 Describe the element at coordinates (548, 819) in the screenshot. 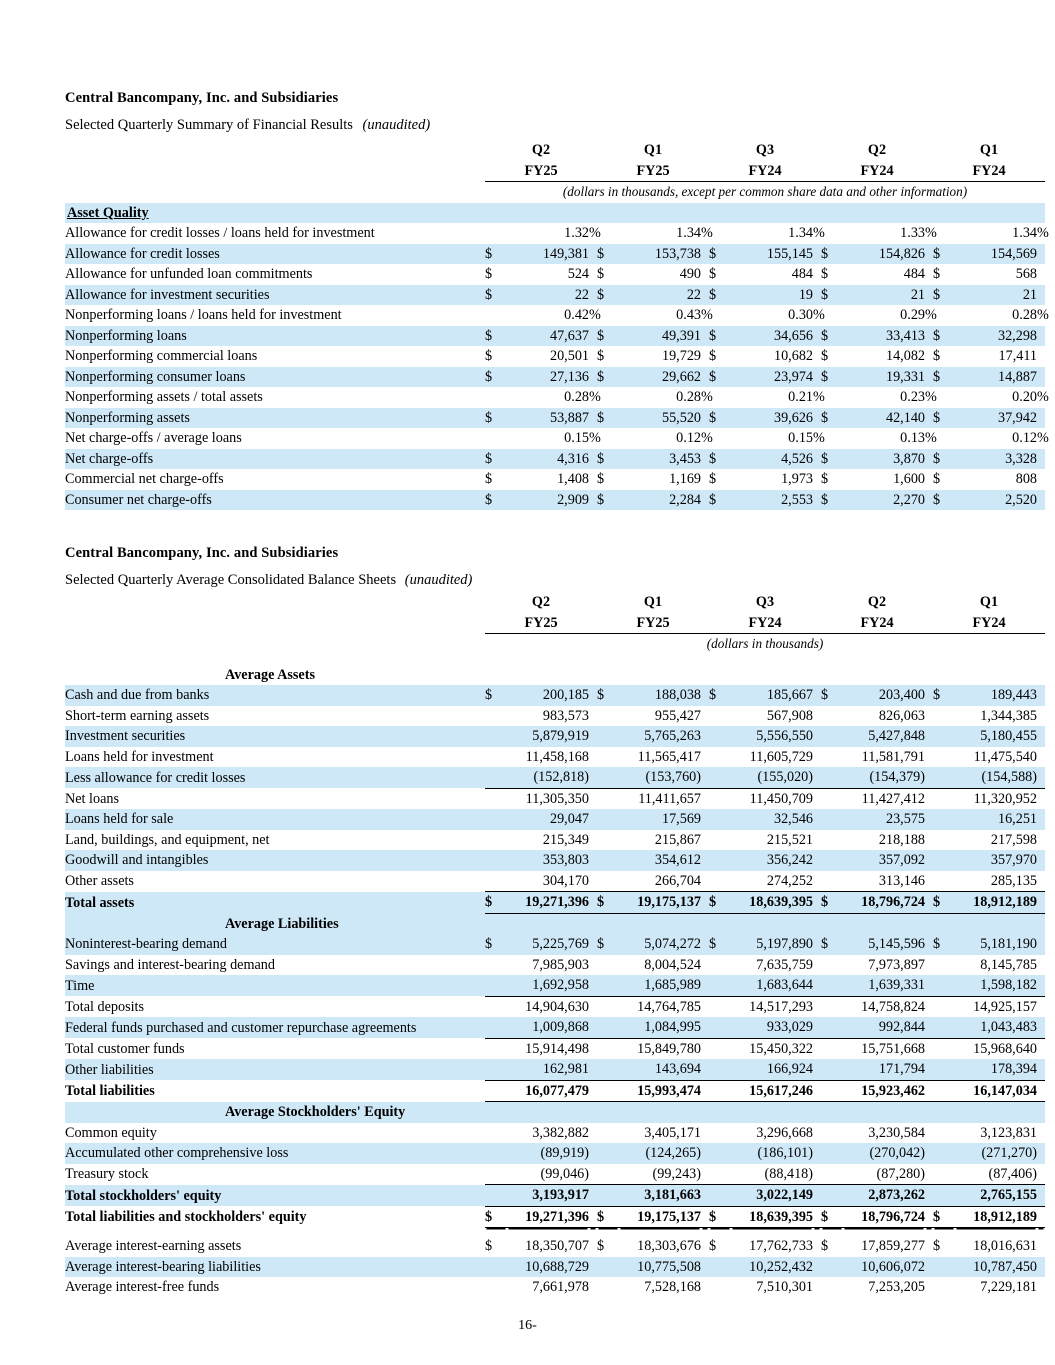

I see `row-value: 29,047` at that location.